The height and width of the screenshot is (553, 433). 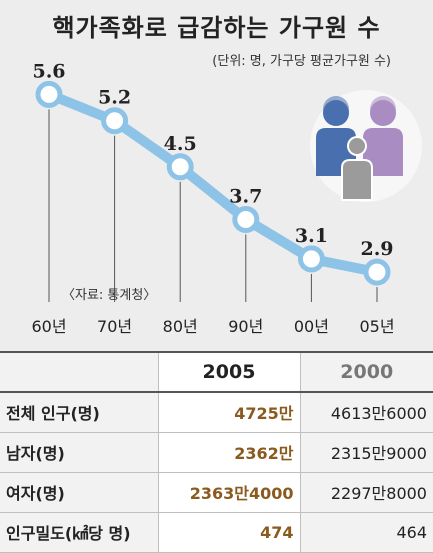 I want to click on unit-note: (단위: 명, 가구당 평균가구원 수), so click(x=301, y=61).